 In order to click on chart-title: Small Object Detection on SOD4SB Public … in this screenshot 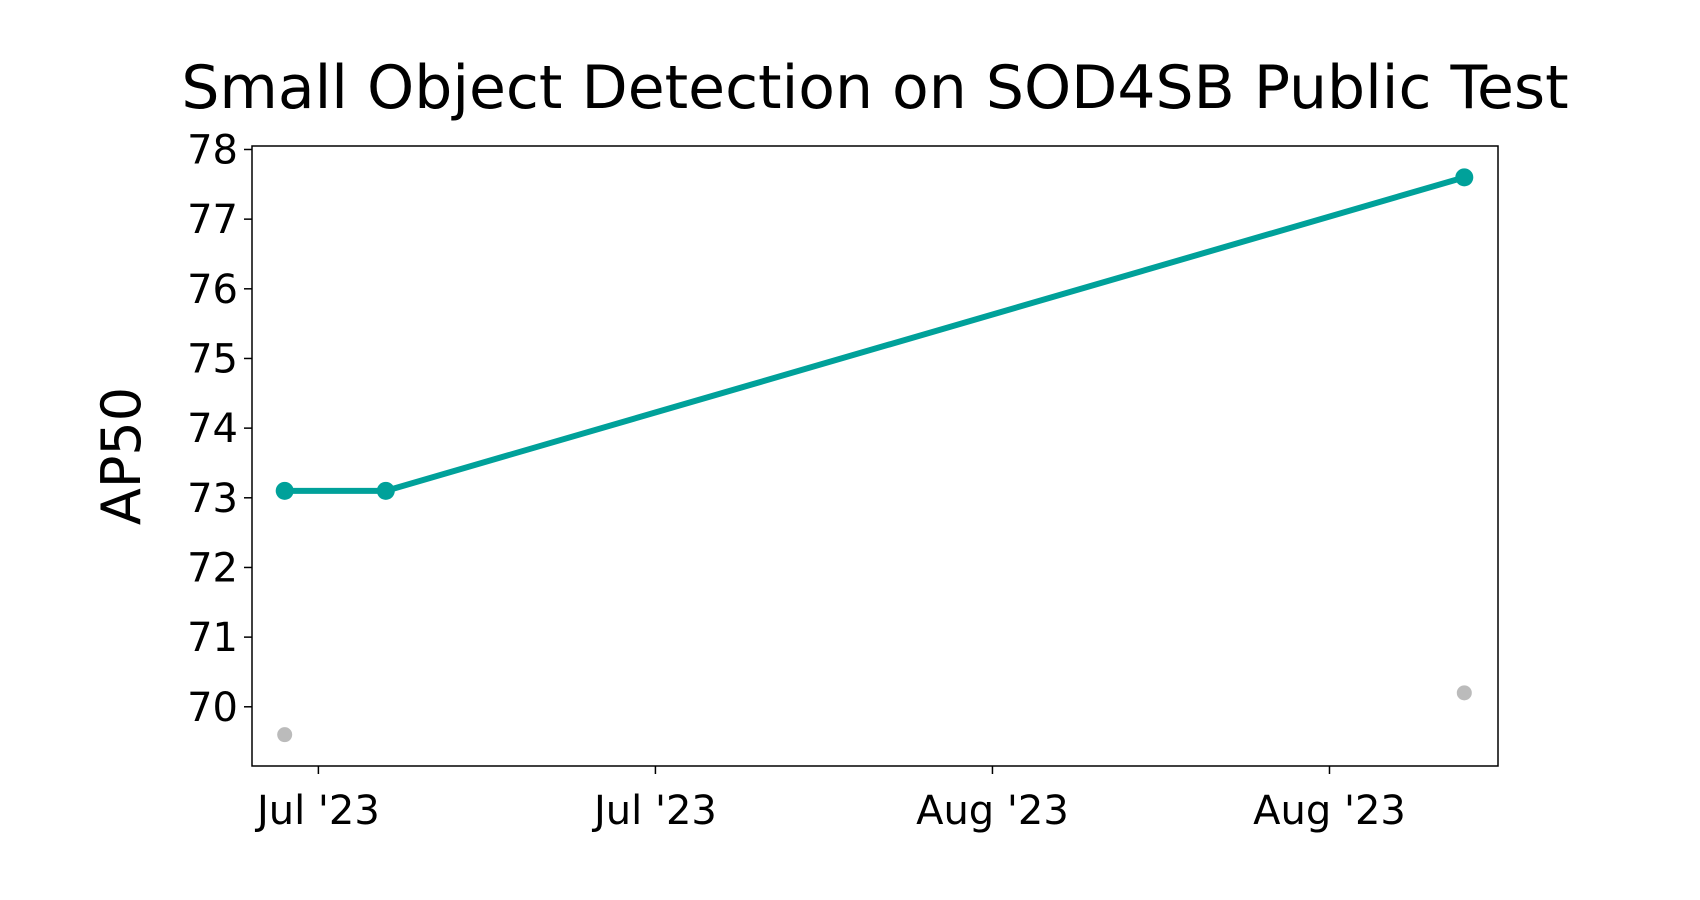, I will do `click(874, 88)`.